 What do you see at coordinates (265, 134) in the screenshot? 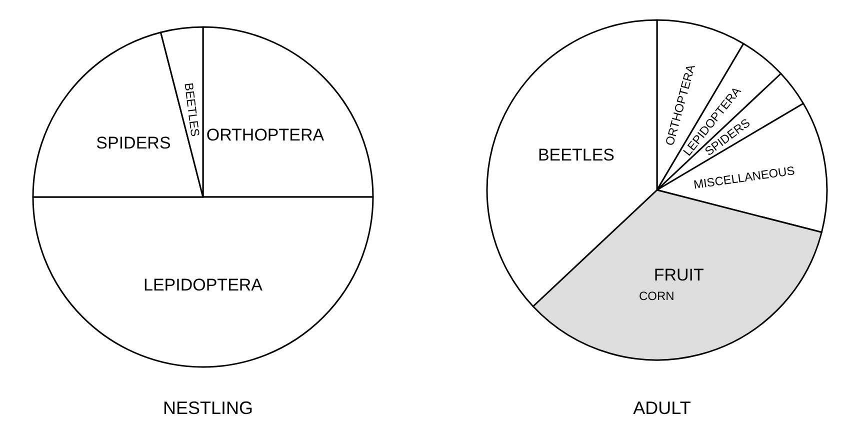
I see `slice-label: ORTHOPTERA` at bounding box center [265, 134].